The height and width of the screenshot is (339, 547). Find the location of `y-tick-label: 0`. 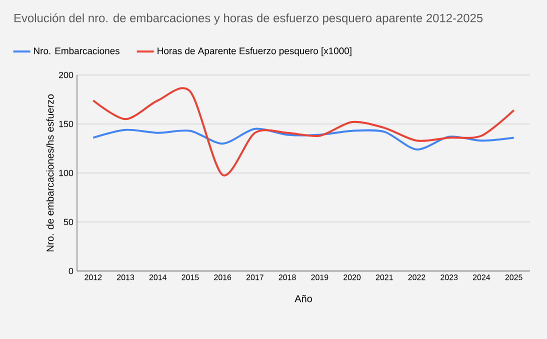

y-tick-label: 0 is located at coordinates (71, 271).